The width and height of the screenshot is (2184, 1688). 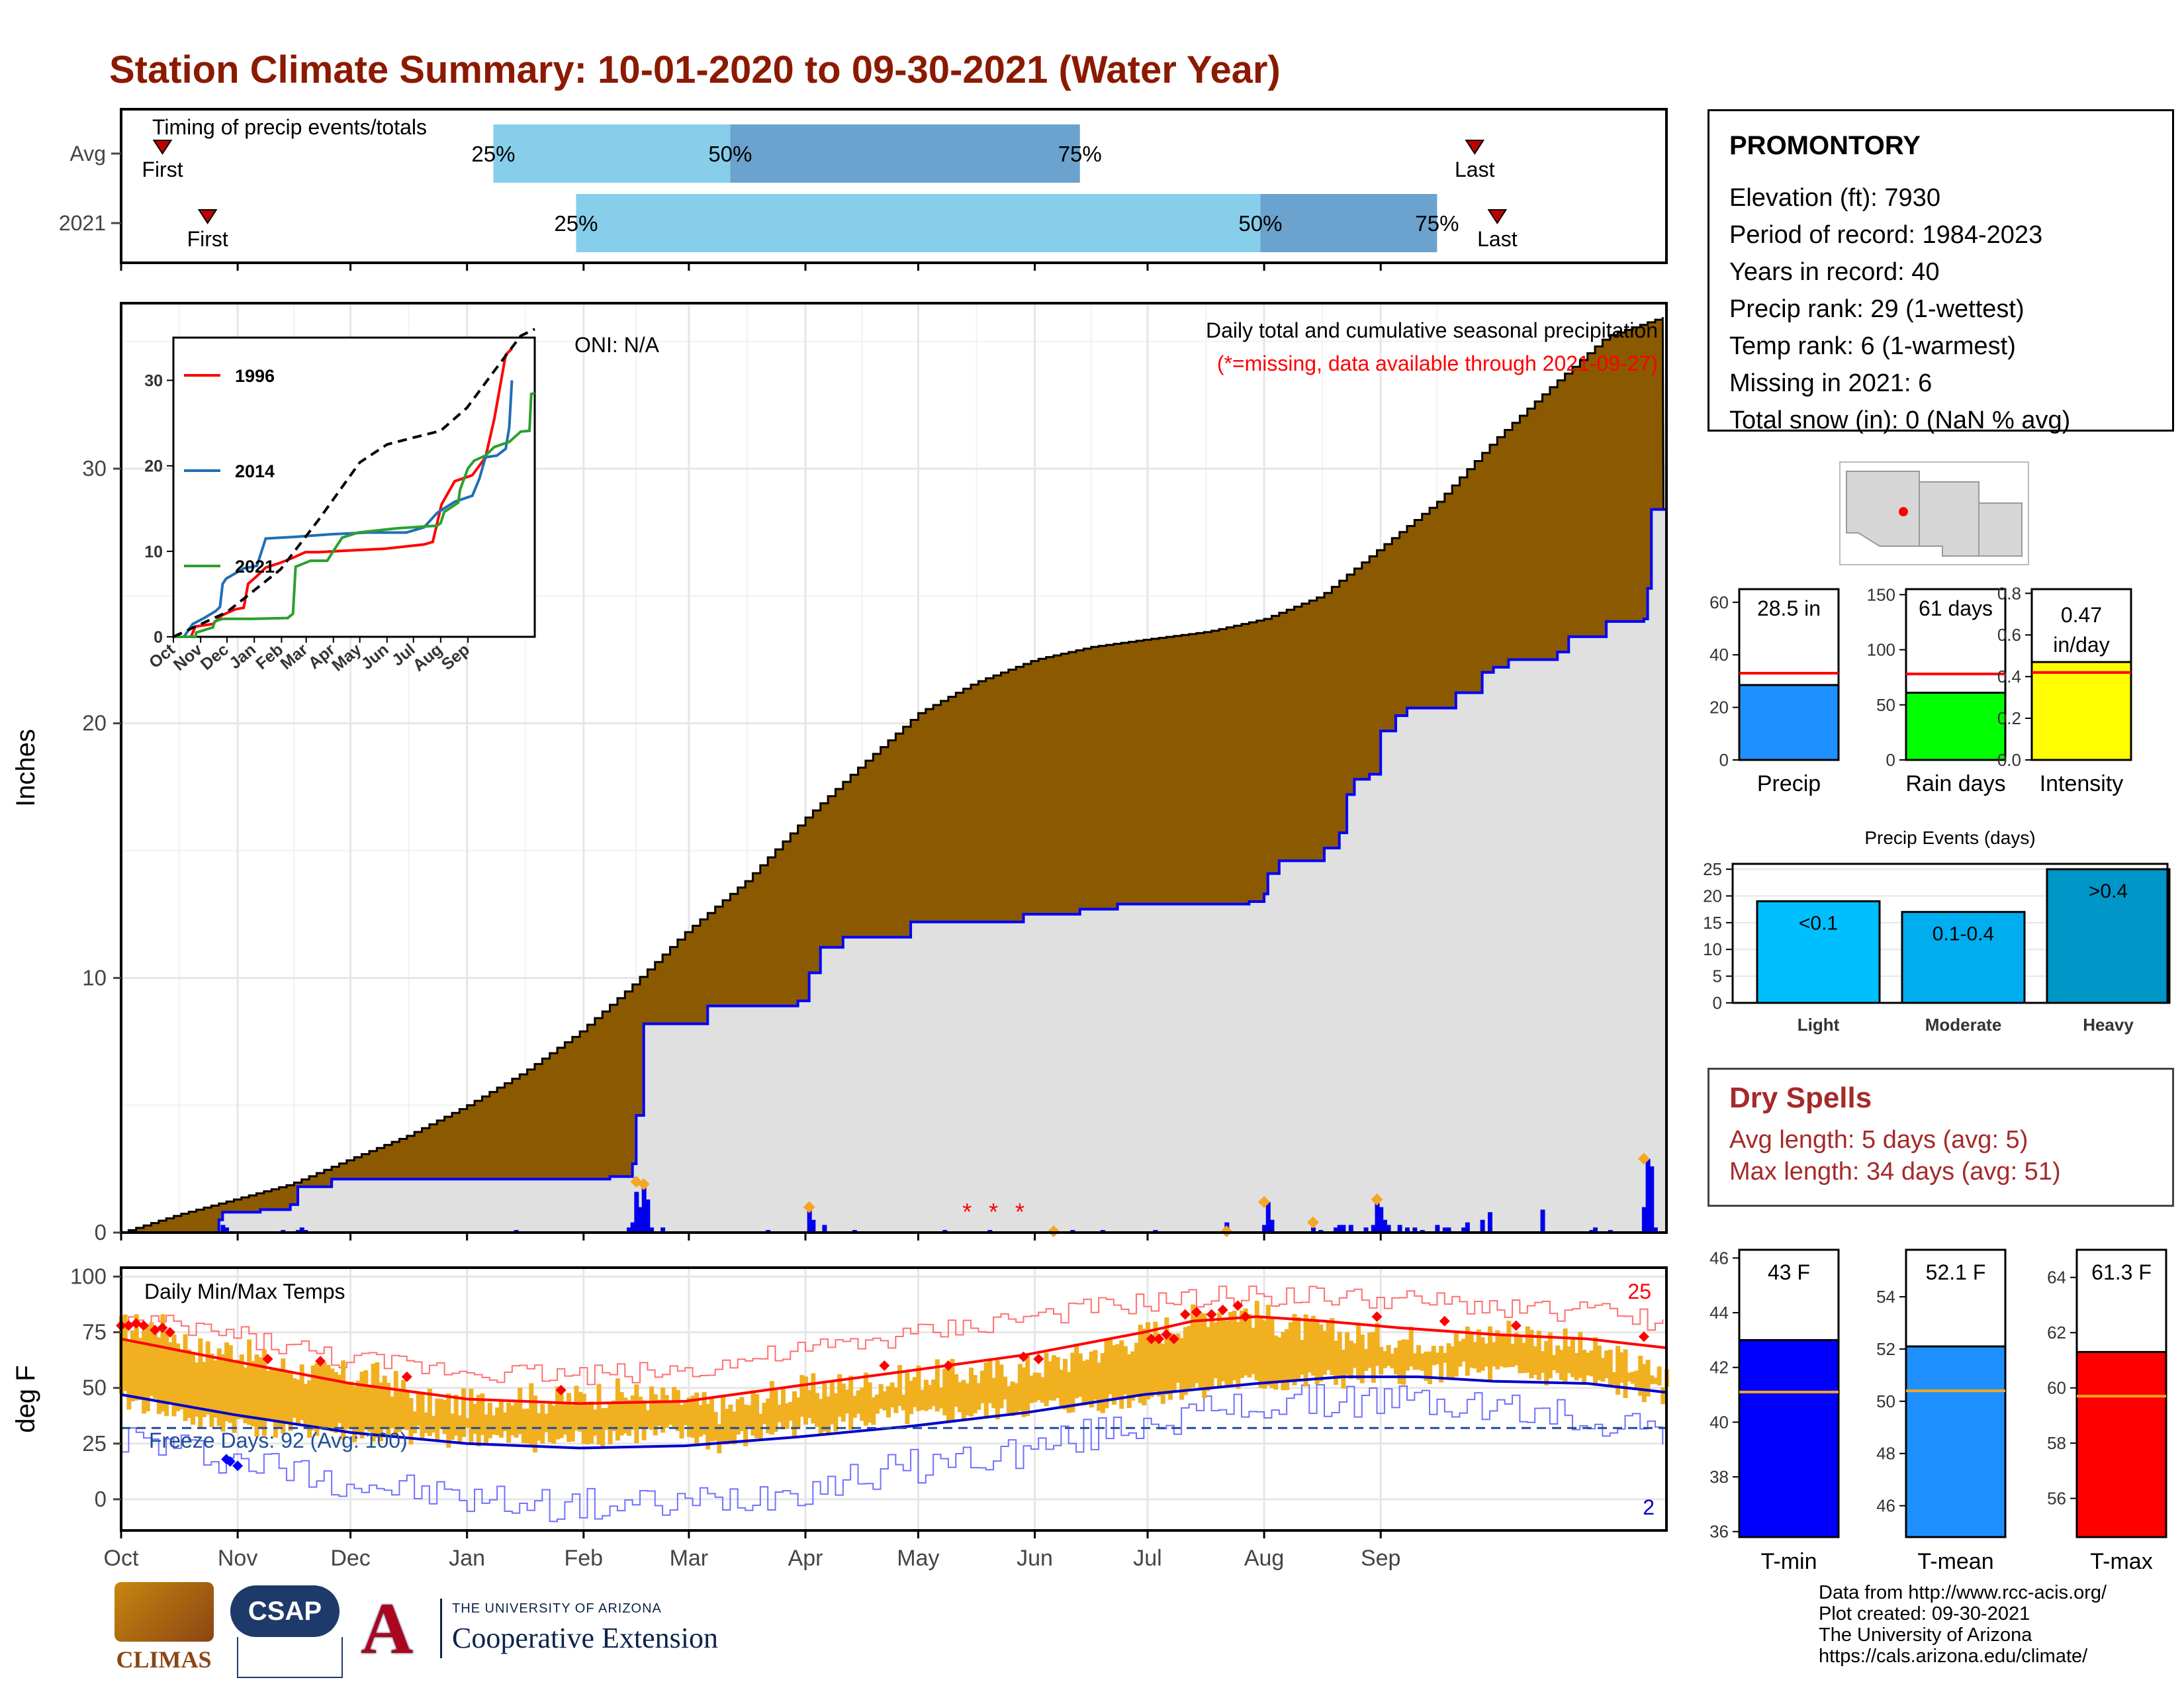 What do you see at coordinates (2082, 783) in the screenshot?
I see `total-category-label: Intensity` at bounding box center [2082, 783].